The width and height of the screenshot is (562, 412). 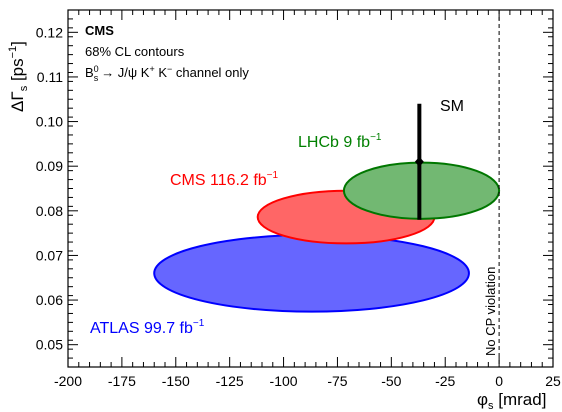 I want to click on y-axis-unit-post: ], so click(x=17, y=43).